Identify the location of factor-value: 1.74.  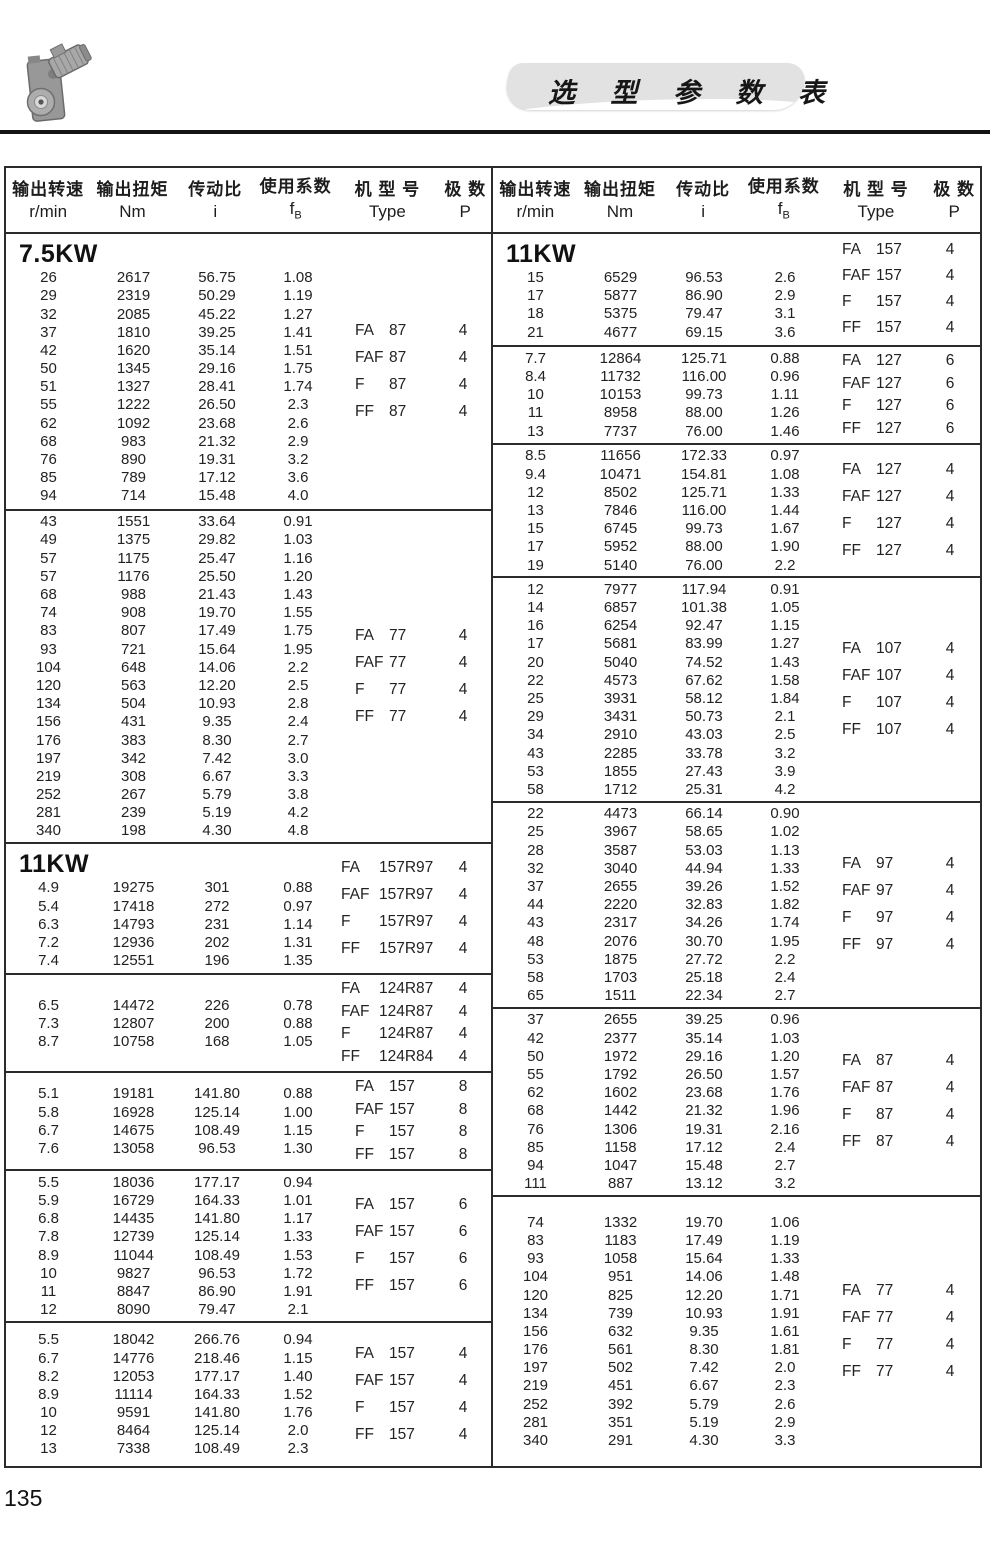
(298, 387).